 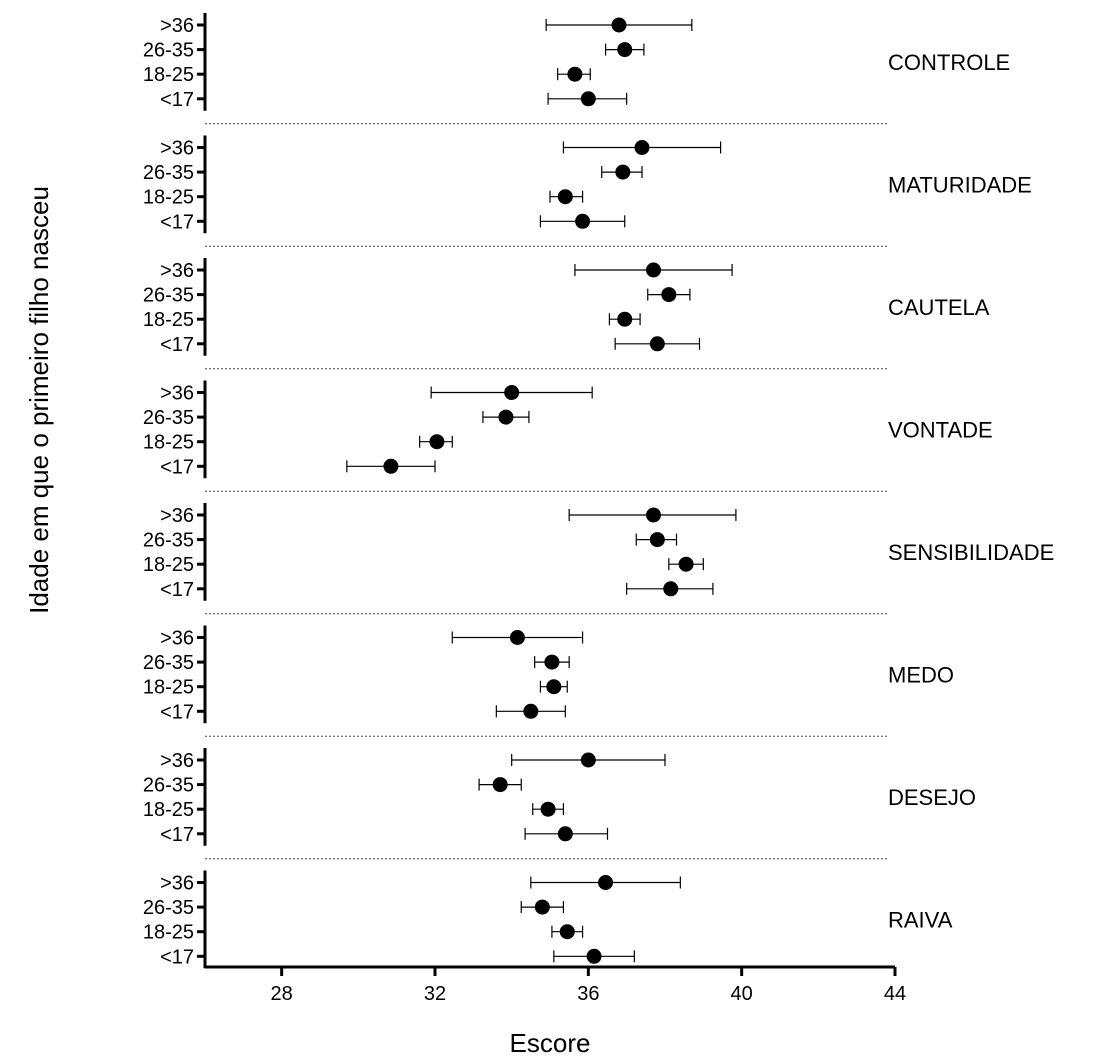 I want to click on x-tick-label: 44, so click(x=895, y=994).